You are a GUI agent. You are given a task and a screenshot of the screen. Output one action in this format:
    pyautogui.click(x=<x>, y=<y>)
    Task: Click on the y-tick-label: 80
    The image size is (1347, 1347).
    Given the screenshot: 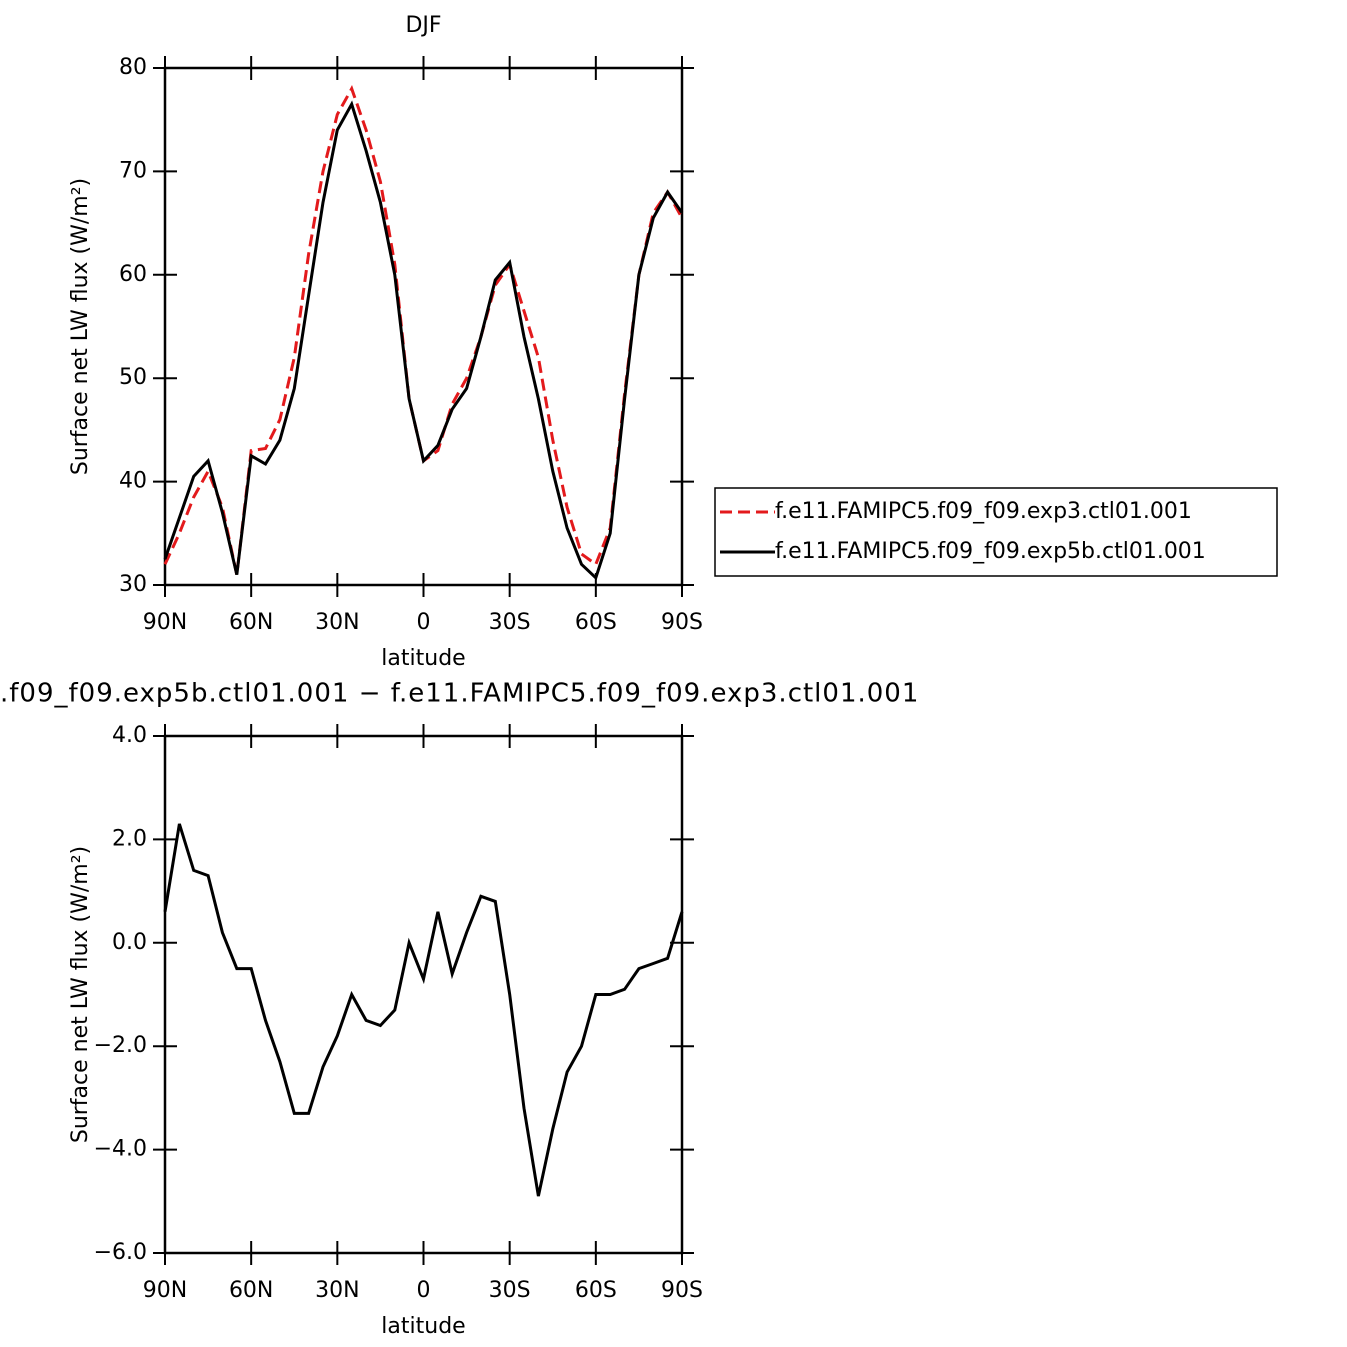 What is the action you would take?
    pyautogui.click(x=133, y=67)
    